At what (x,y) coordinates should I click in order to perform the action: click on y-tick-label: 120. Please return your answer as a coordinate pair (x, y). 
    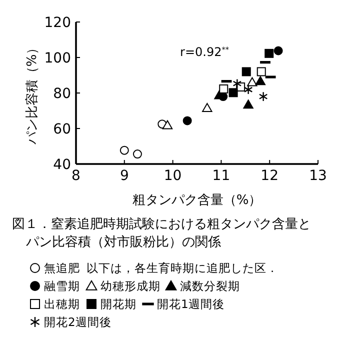
    Looking at the image, I should click on (57, 22).